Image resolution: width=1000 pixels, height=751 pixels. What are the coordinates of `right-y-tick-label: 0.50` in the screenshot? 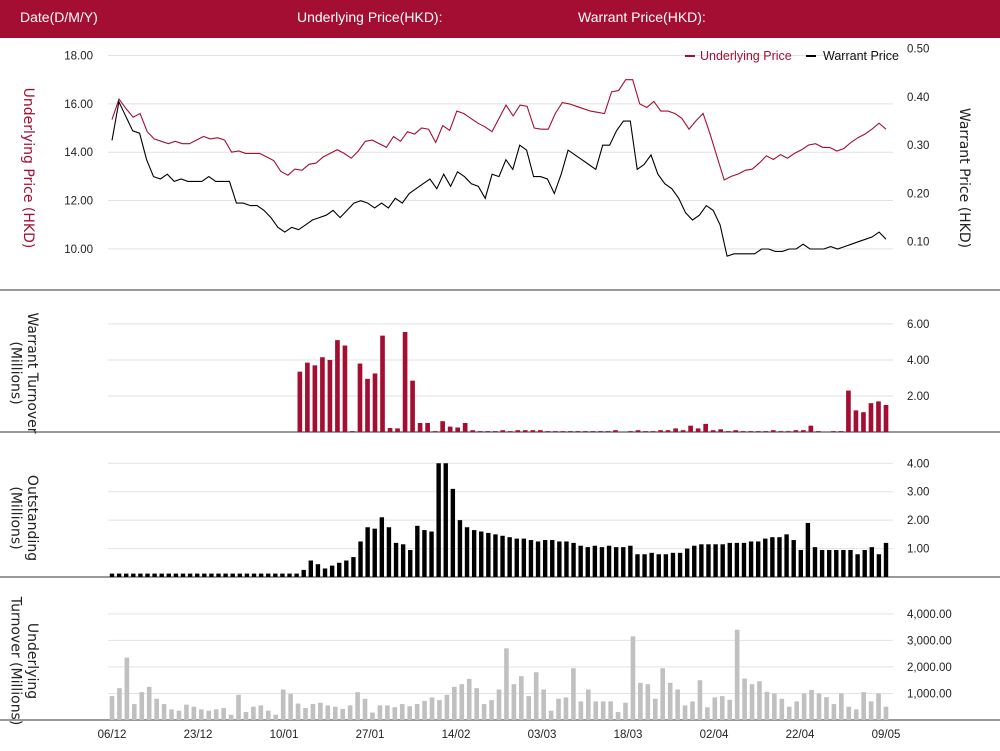 It's located at (918, 50).